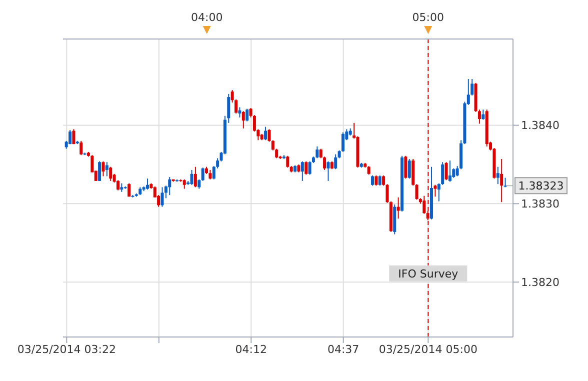 The image size is (588, 381). Describe the element at coordinates (343, 349) in the screenshot. I see `x-tick-label: 04:37` at that location.